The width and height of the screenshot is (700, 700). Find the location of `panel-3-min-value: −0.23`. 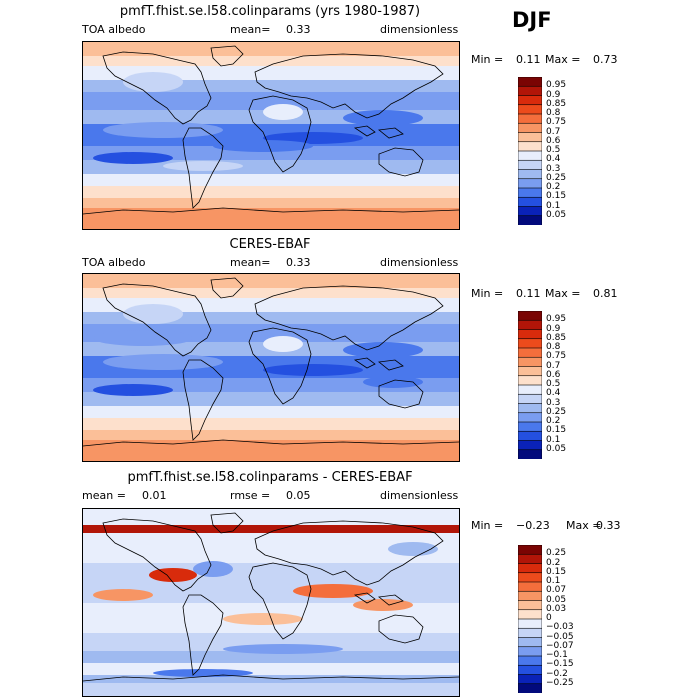

panel-3-min-value: −0.23 is located at coordinates (533, 525).